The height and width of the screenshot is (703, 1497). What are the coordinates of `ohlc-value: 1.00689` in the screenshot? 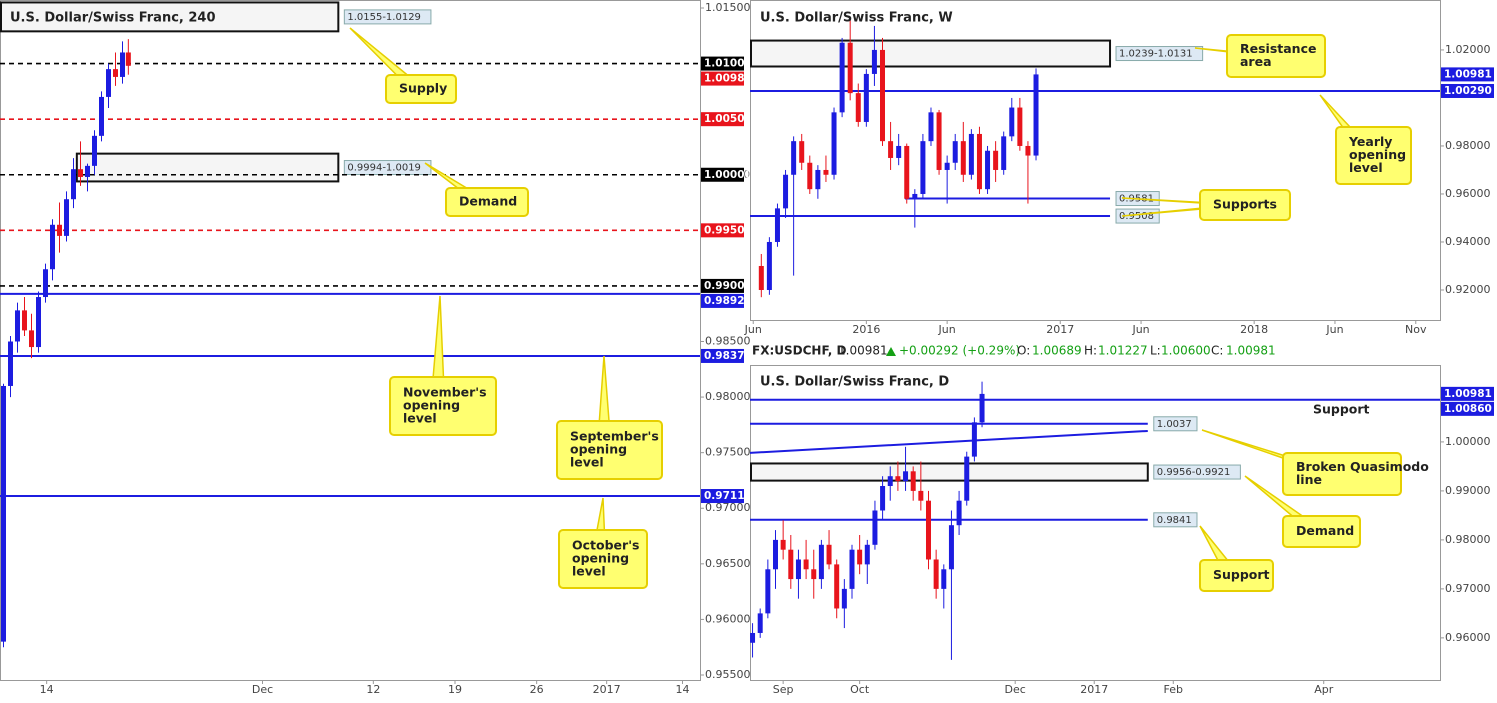 It's located at (1057, 351).